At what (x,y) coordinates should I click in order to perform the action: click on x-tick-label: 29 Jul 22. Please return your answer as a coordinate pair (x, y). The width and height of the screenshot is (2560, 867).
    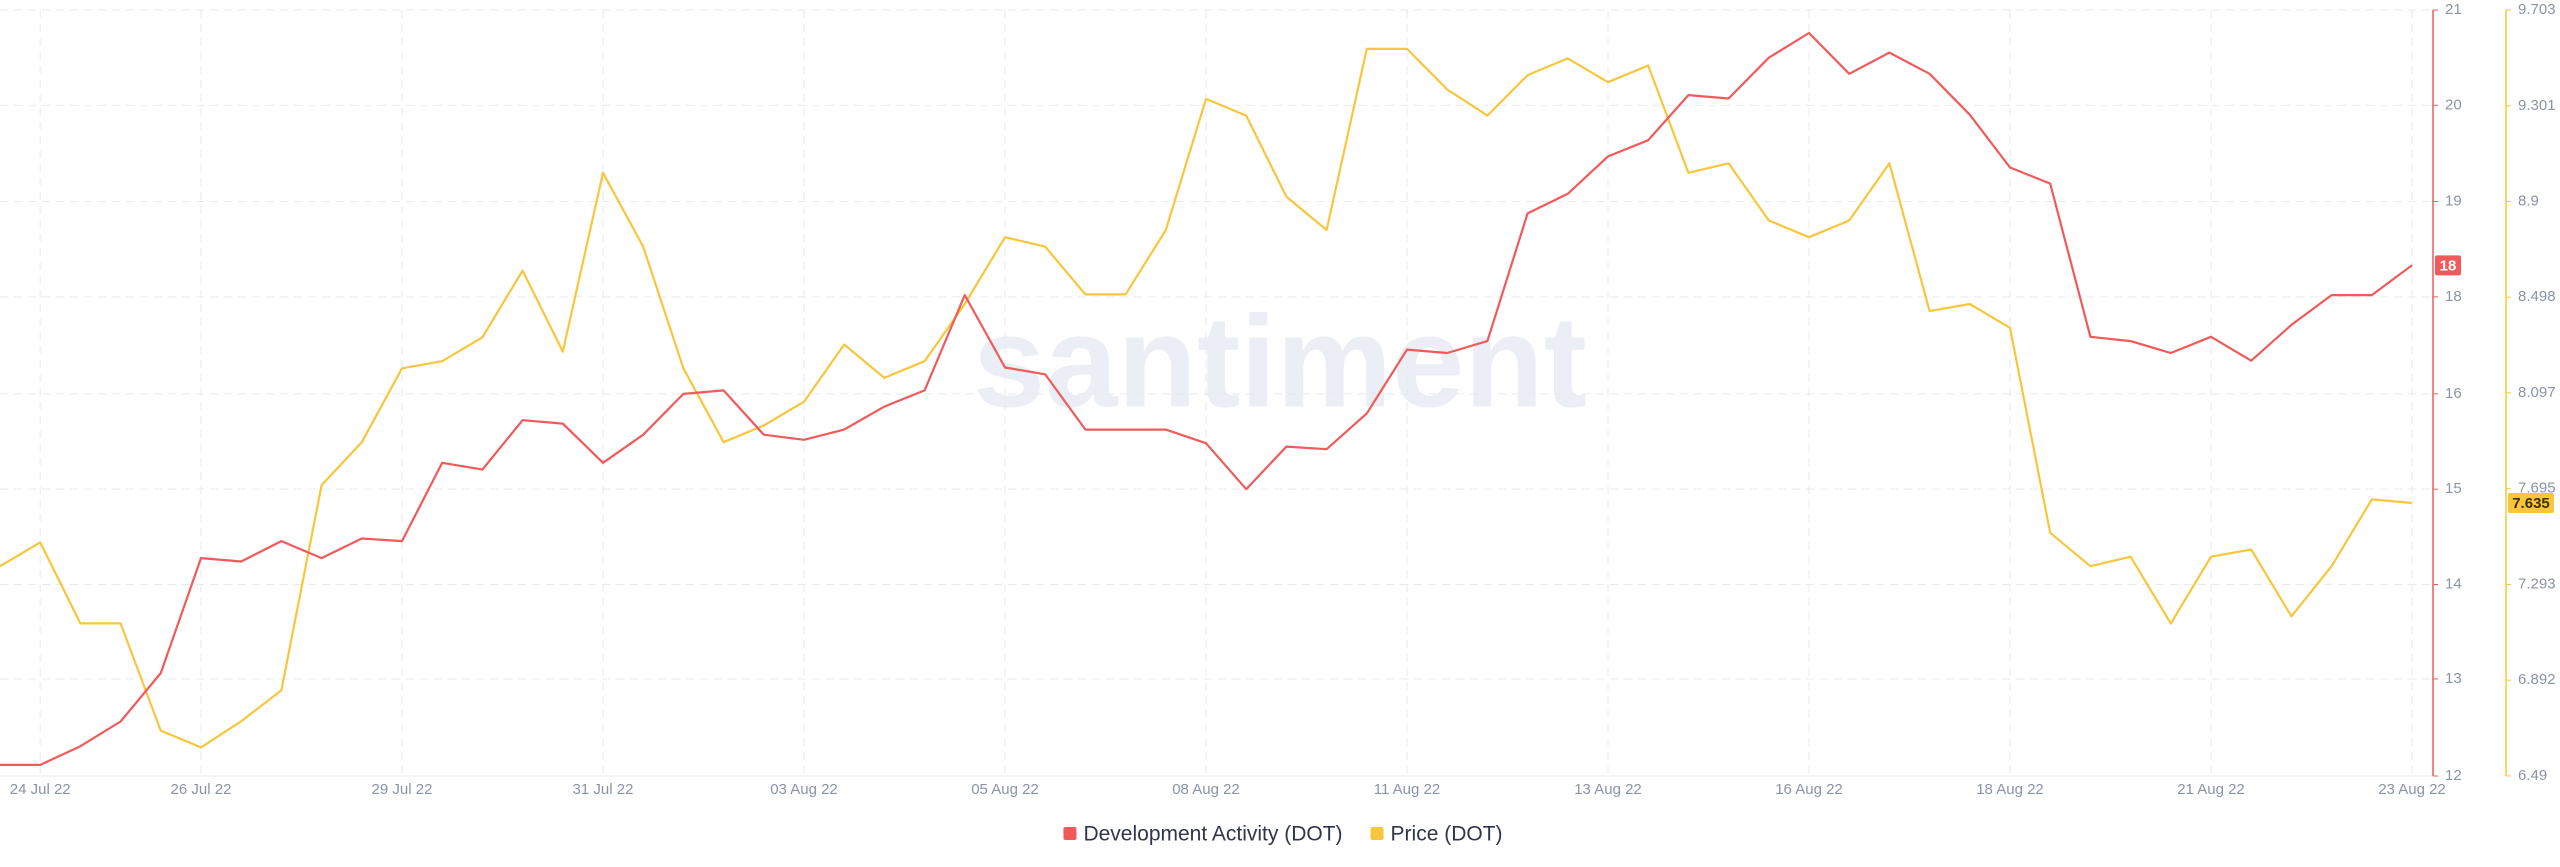
    Looking at the image, I should click on (402, 789).